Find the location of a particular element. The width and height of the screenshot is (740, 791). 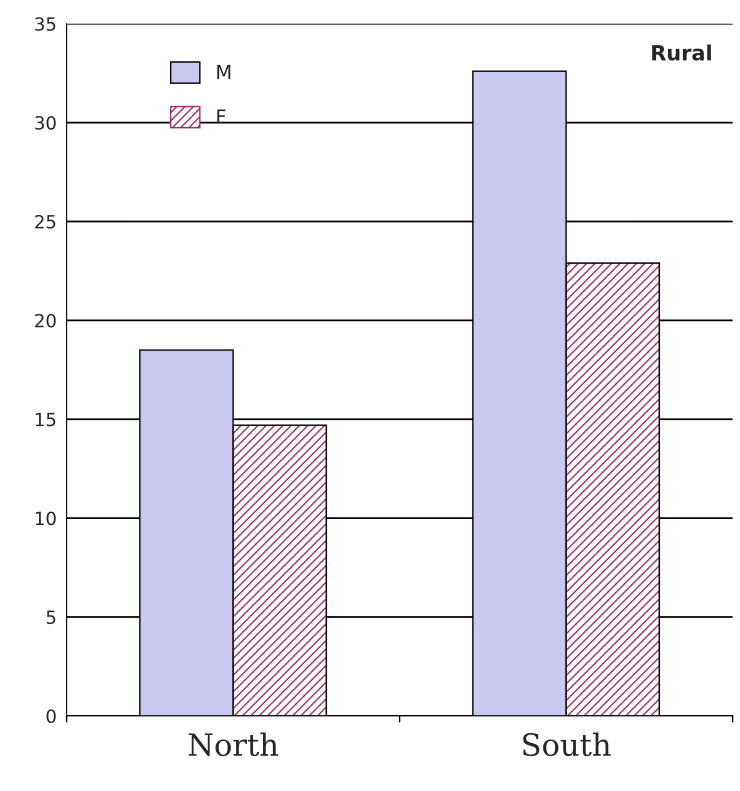

annotation: Rural is located at coordinates (681, 52).